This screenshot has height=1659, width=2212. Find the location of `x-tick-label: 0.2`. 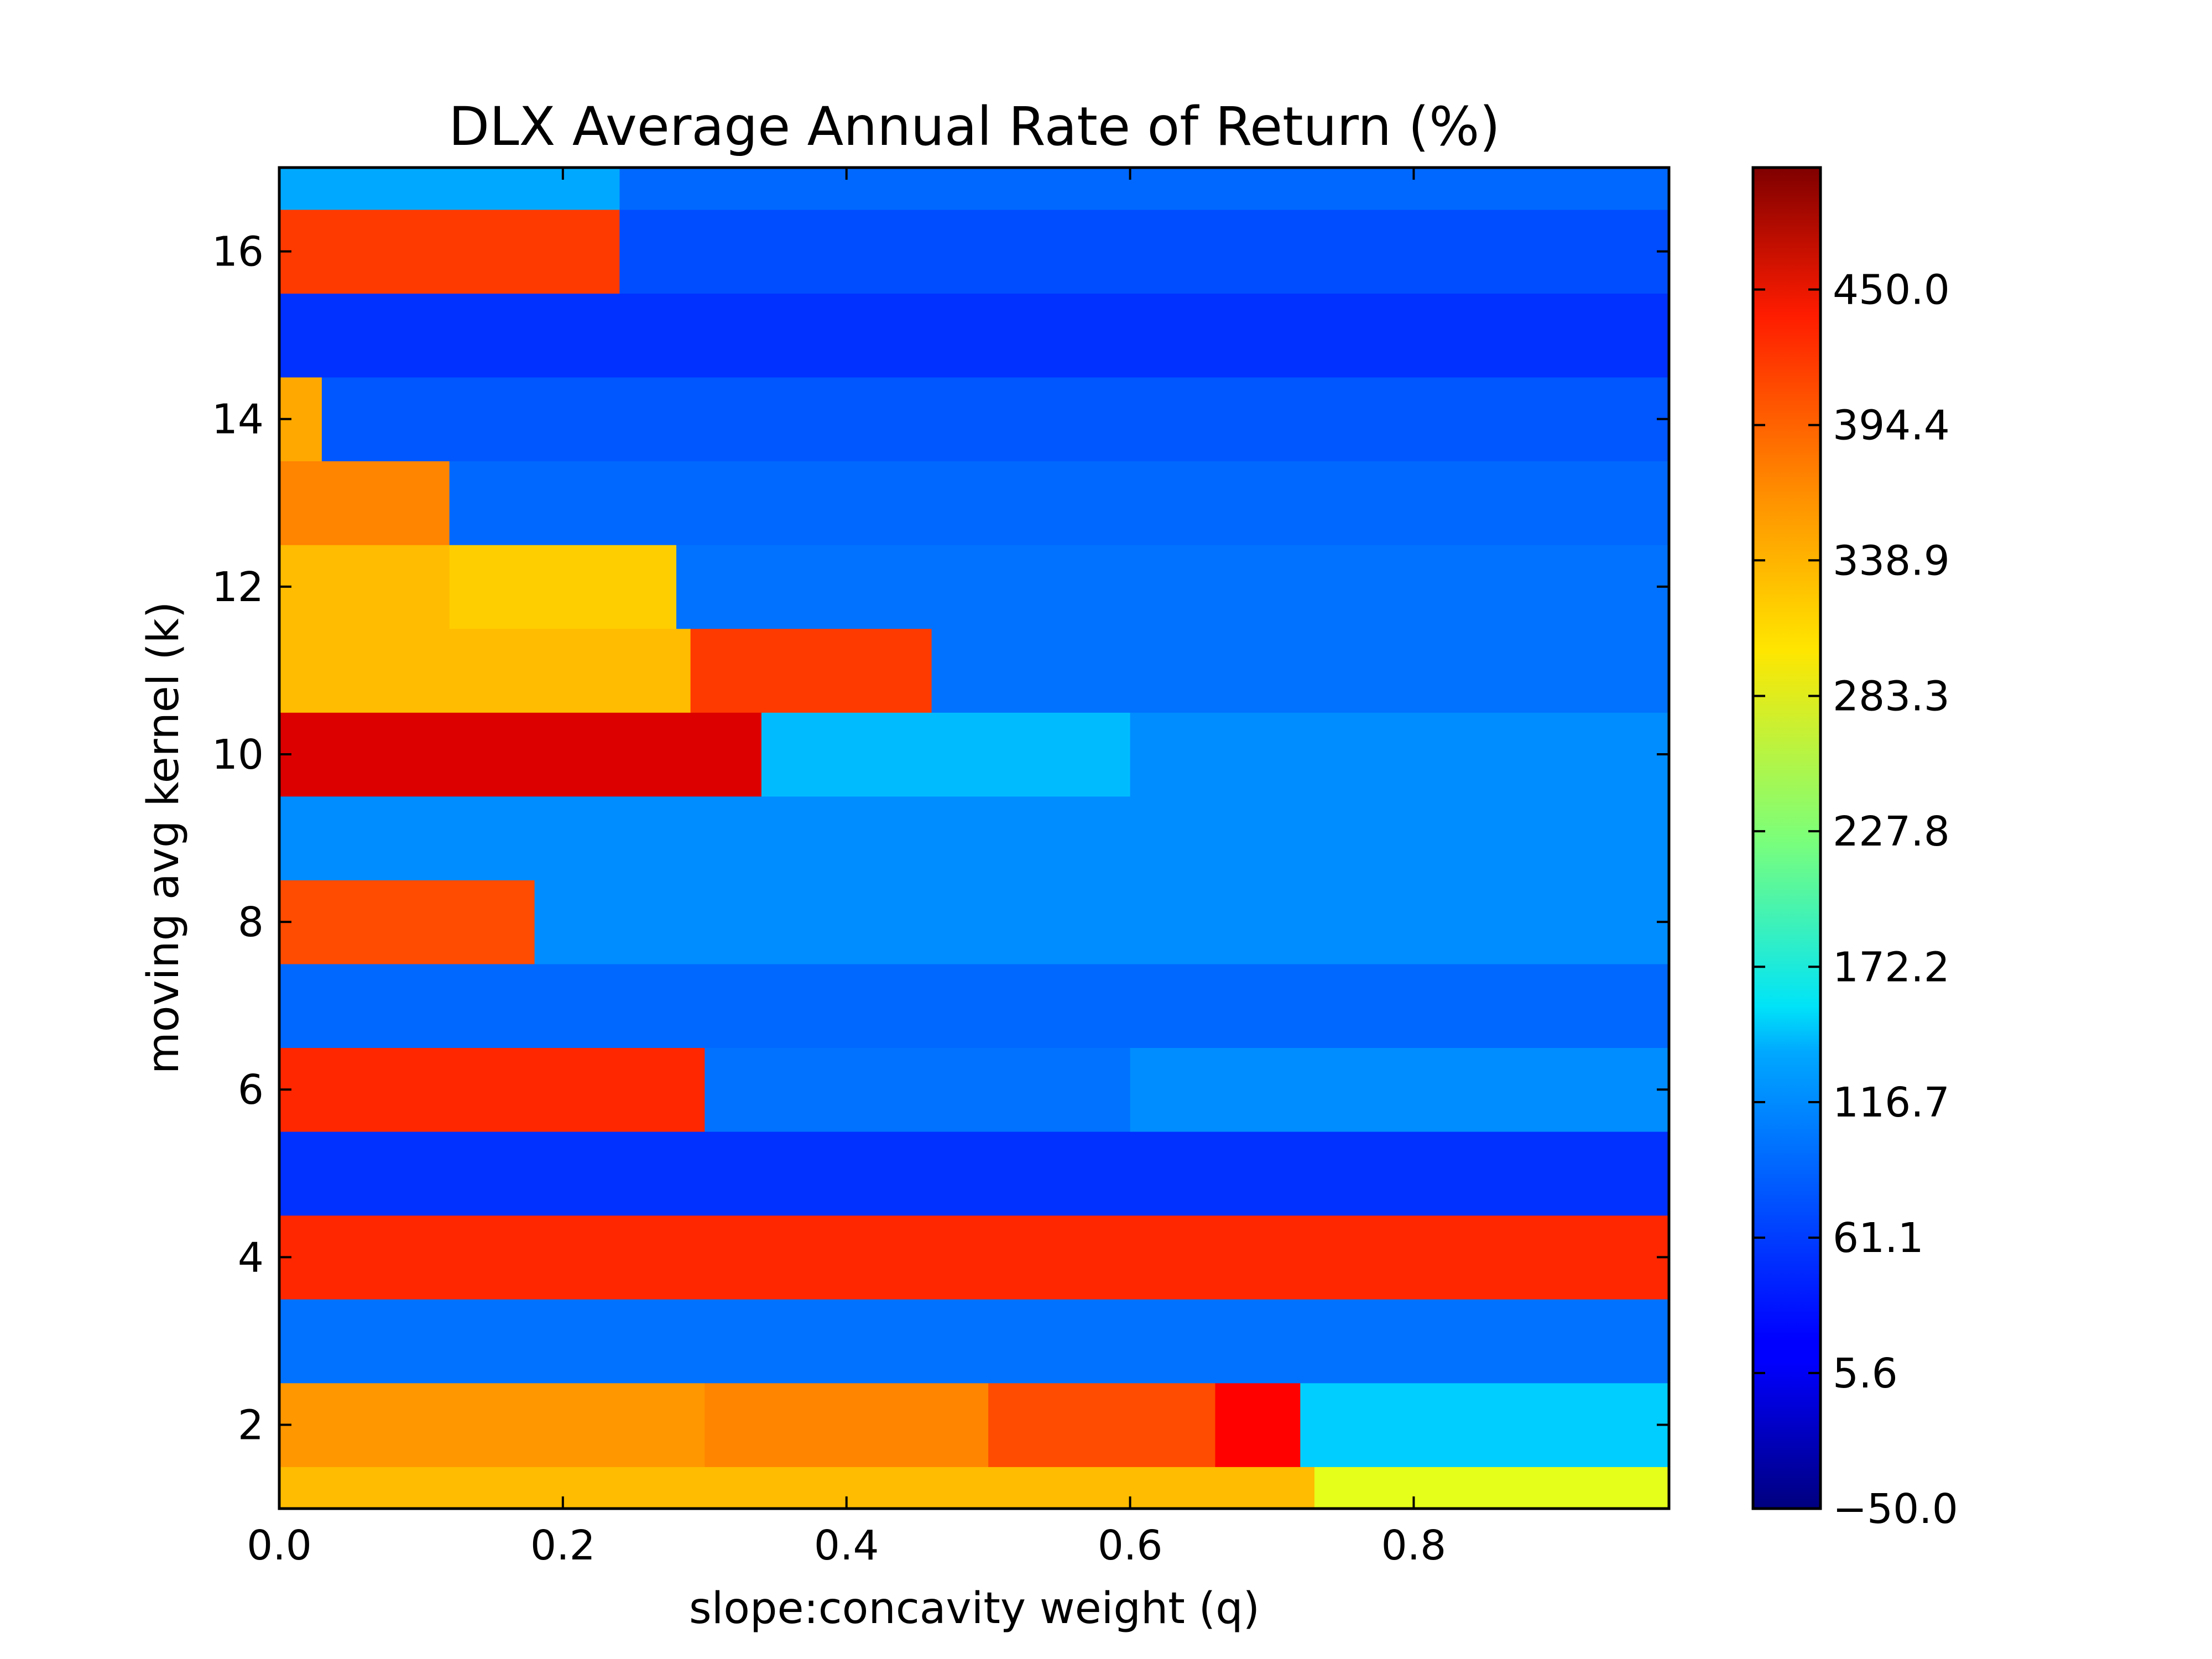

x-tick-label: 0.2 is located at coordinates (563, 1546).